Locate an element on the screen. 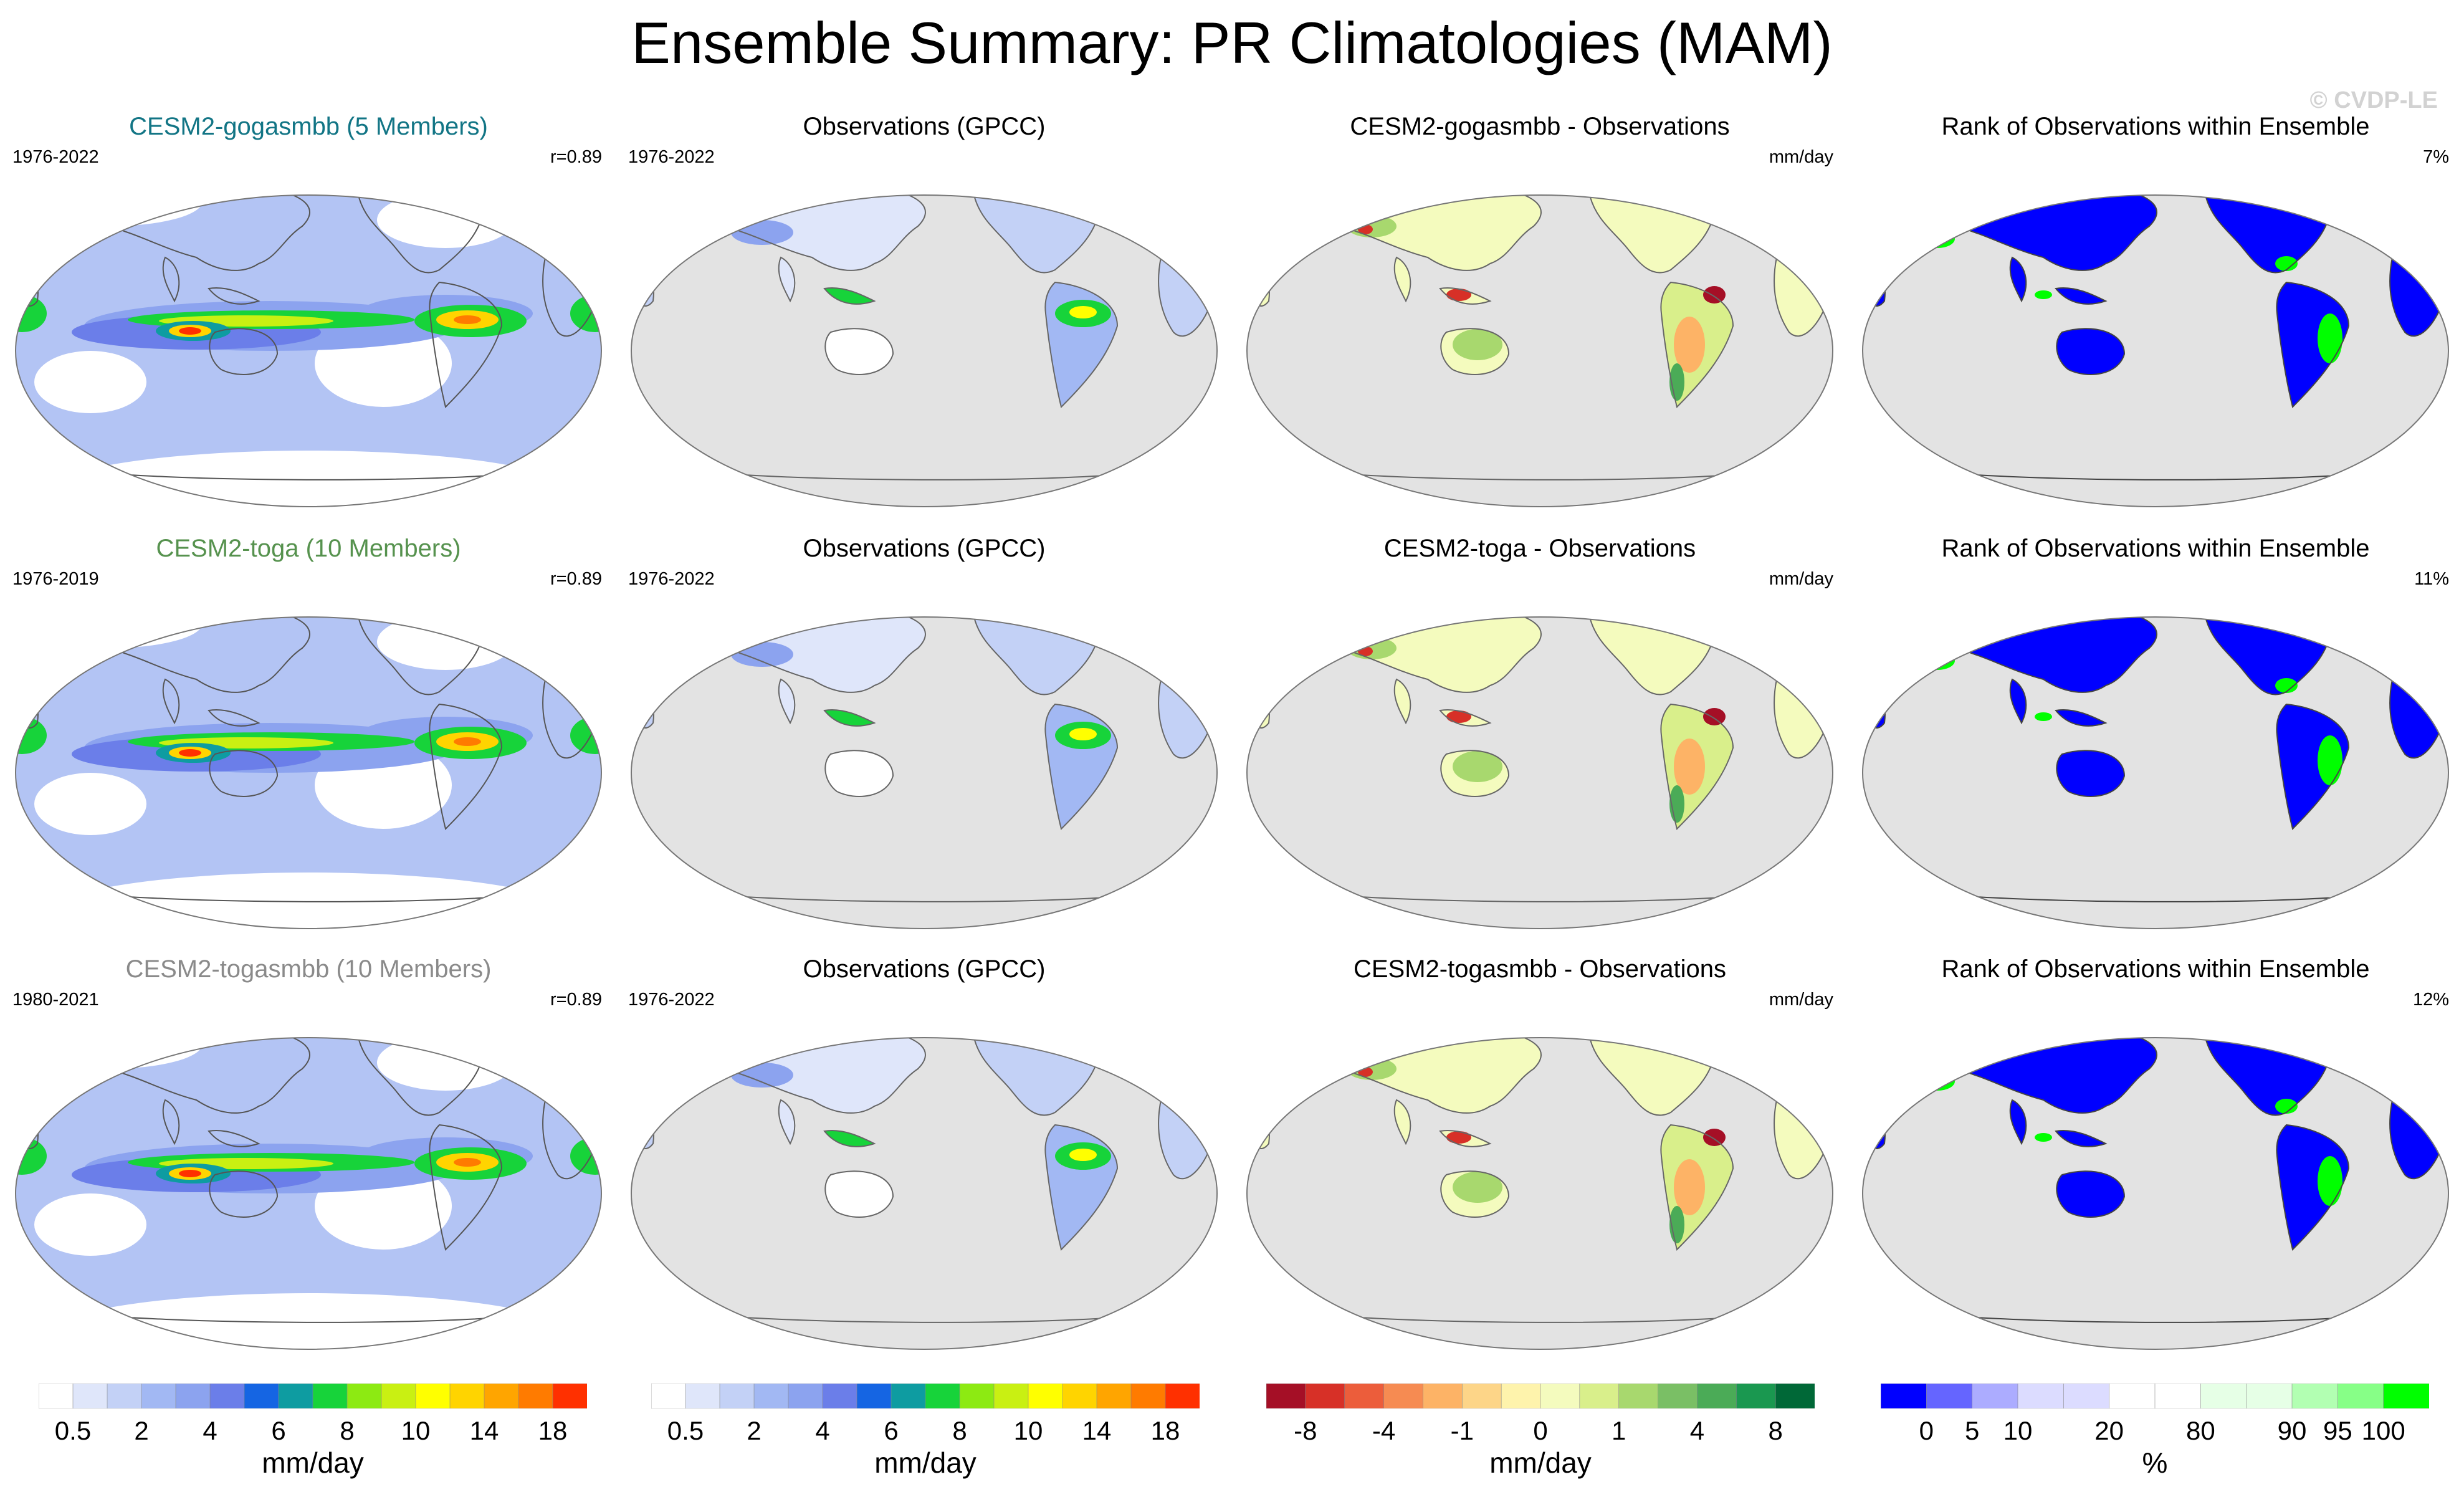 The height and width of the screenshot is (1487, 2464). pr-colorbar-obs: 0.5 2 4 6 8 10 14 18 mm/day is located at coordinates (925, 1433).